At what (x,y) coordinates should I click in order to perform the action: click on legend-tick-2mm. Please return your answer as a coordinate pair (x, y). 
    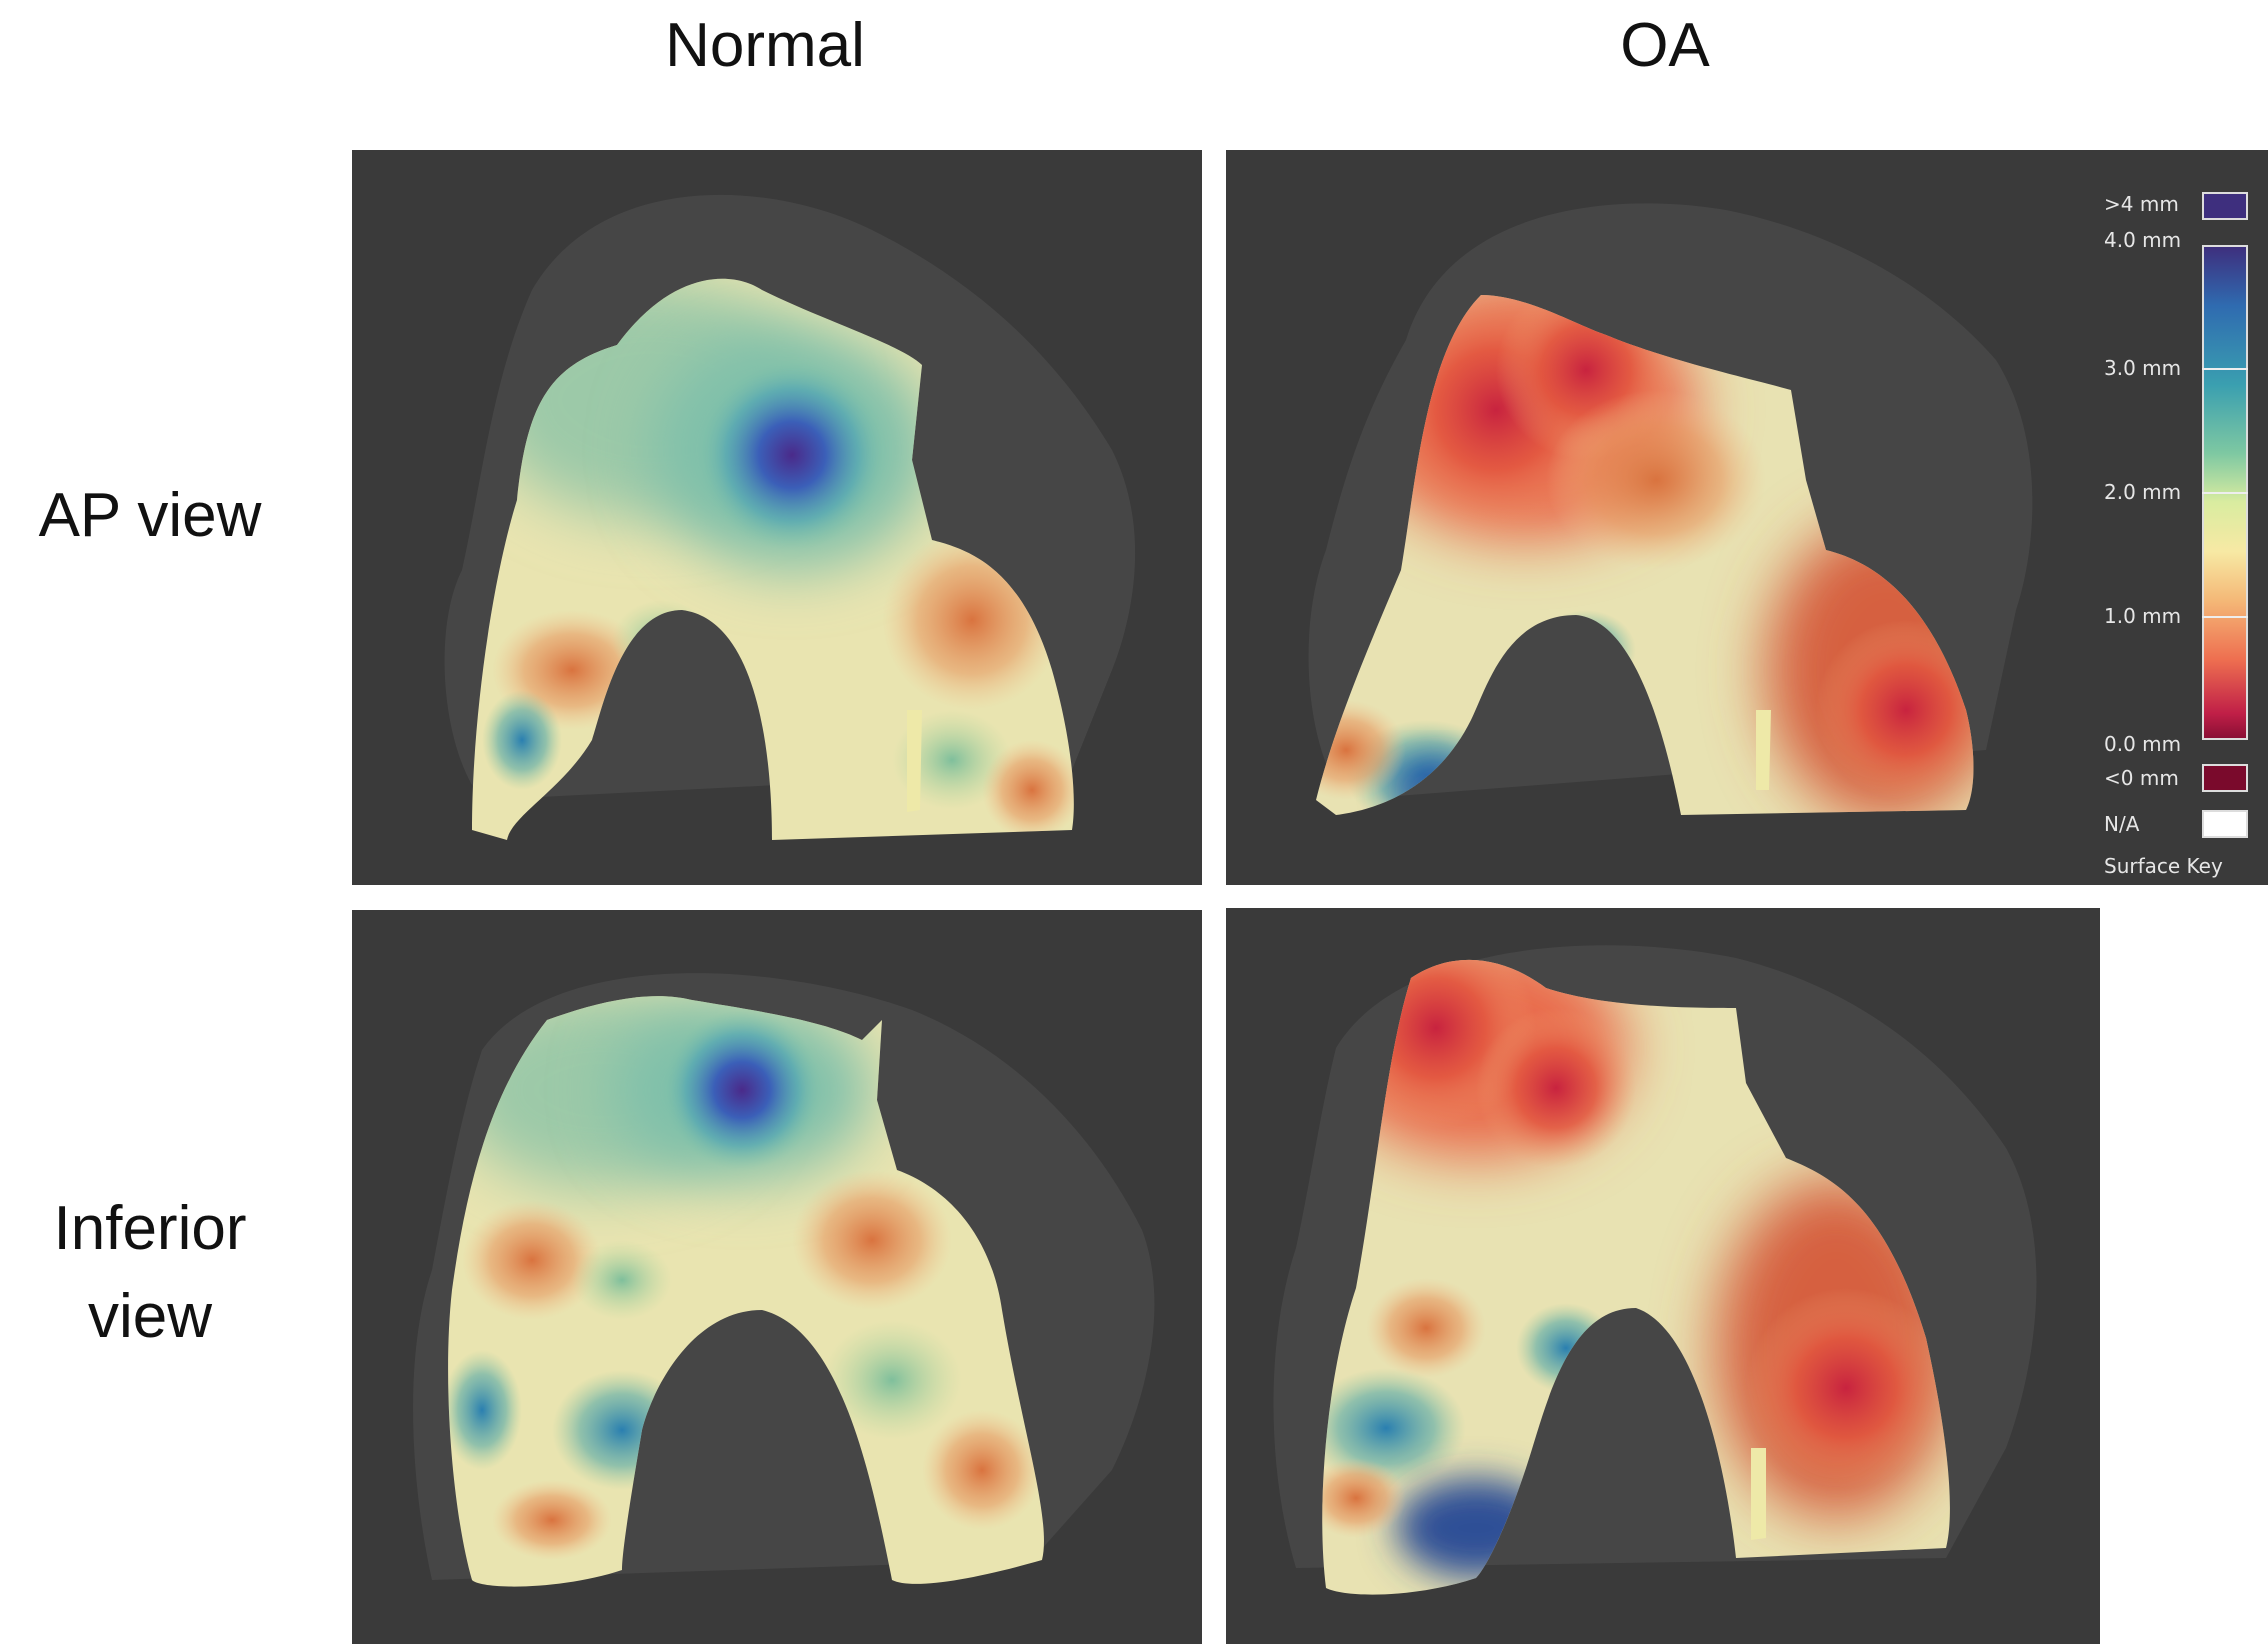
    Looking at the image, I should click on (2225, 493).